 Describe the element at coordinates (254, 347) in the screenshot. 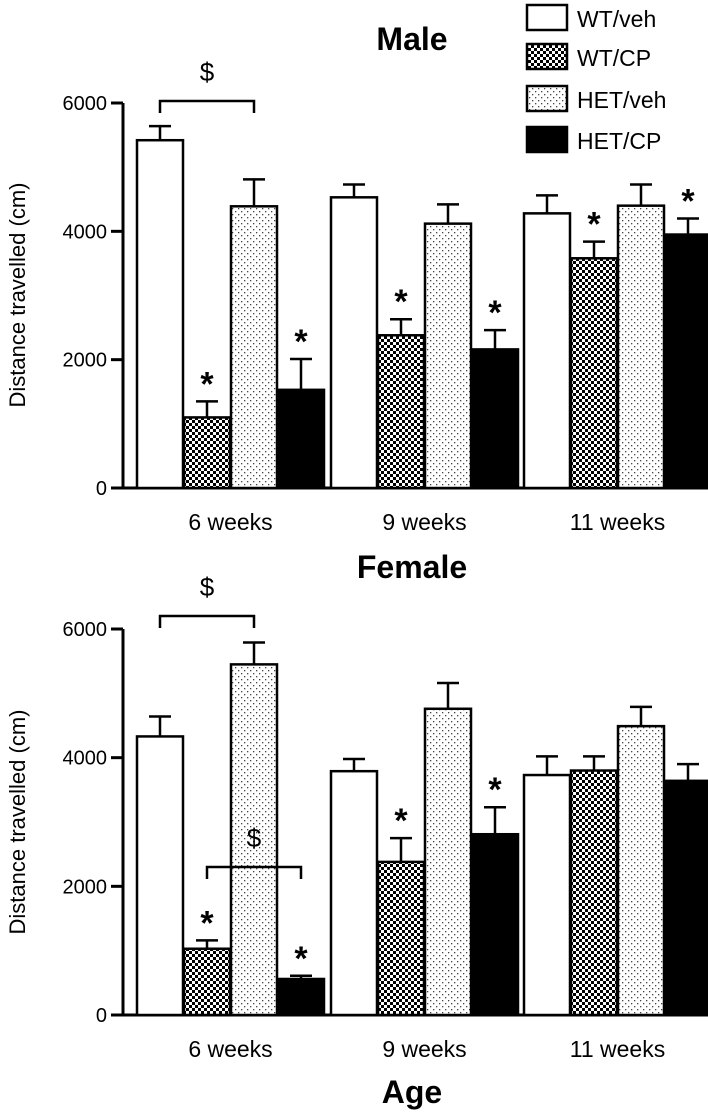

I see `male-het-veh-6-weeks-bar` at that location.